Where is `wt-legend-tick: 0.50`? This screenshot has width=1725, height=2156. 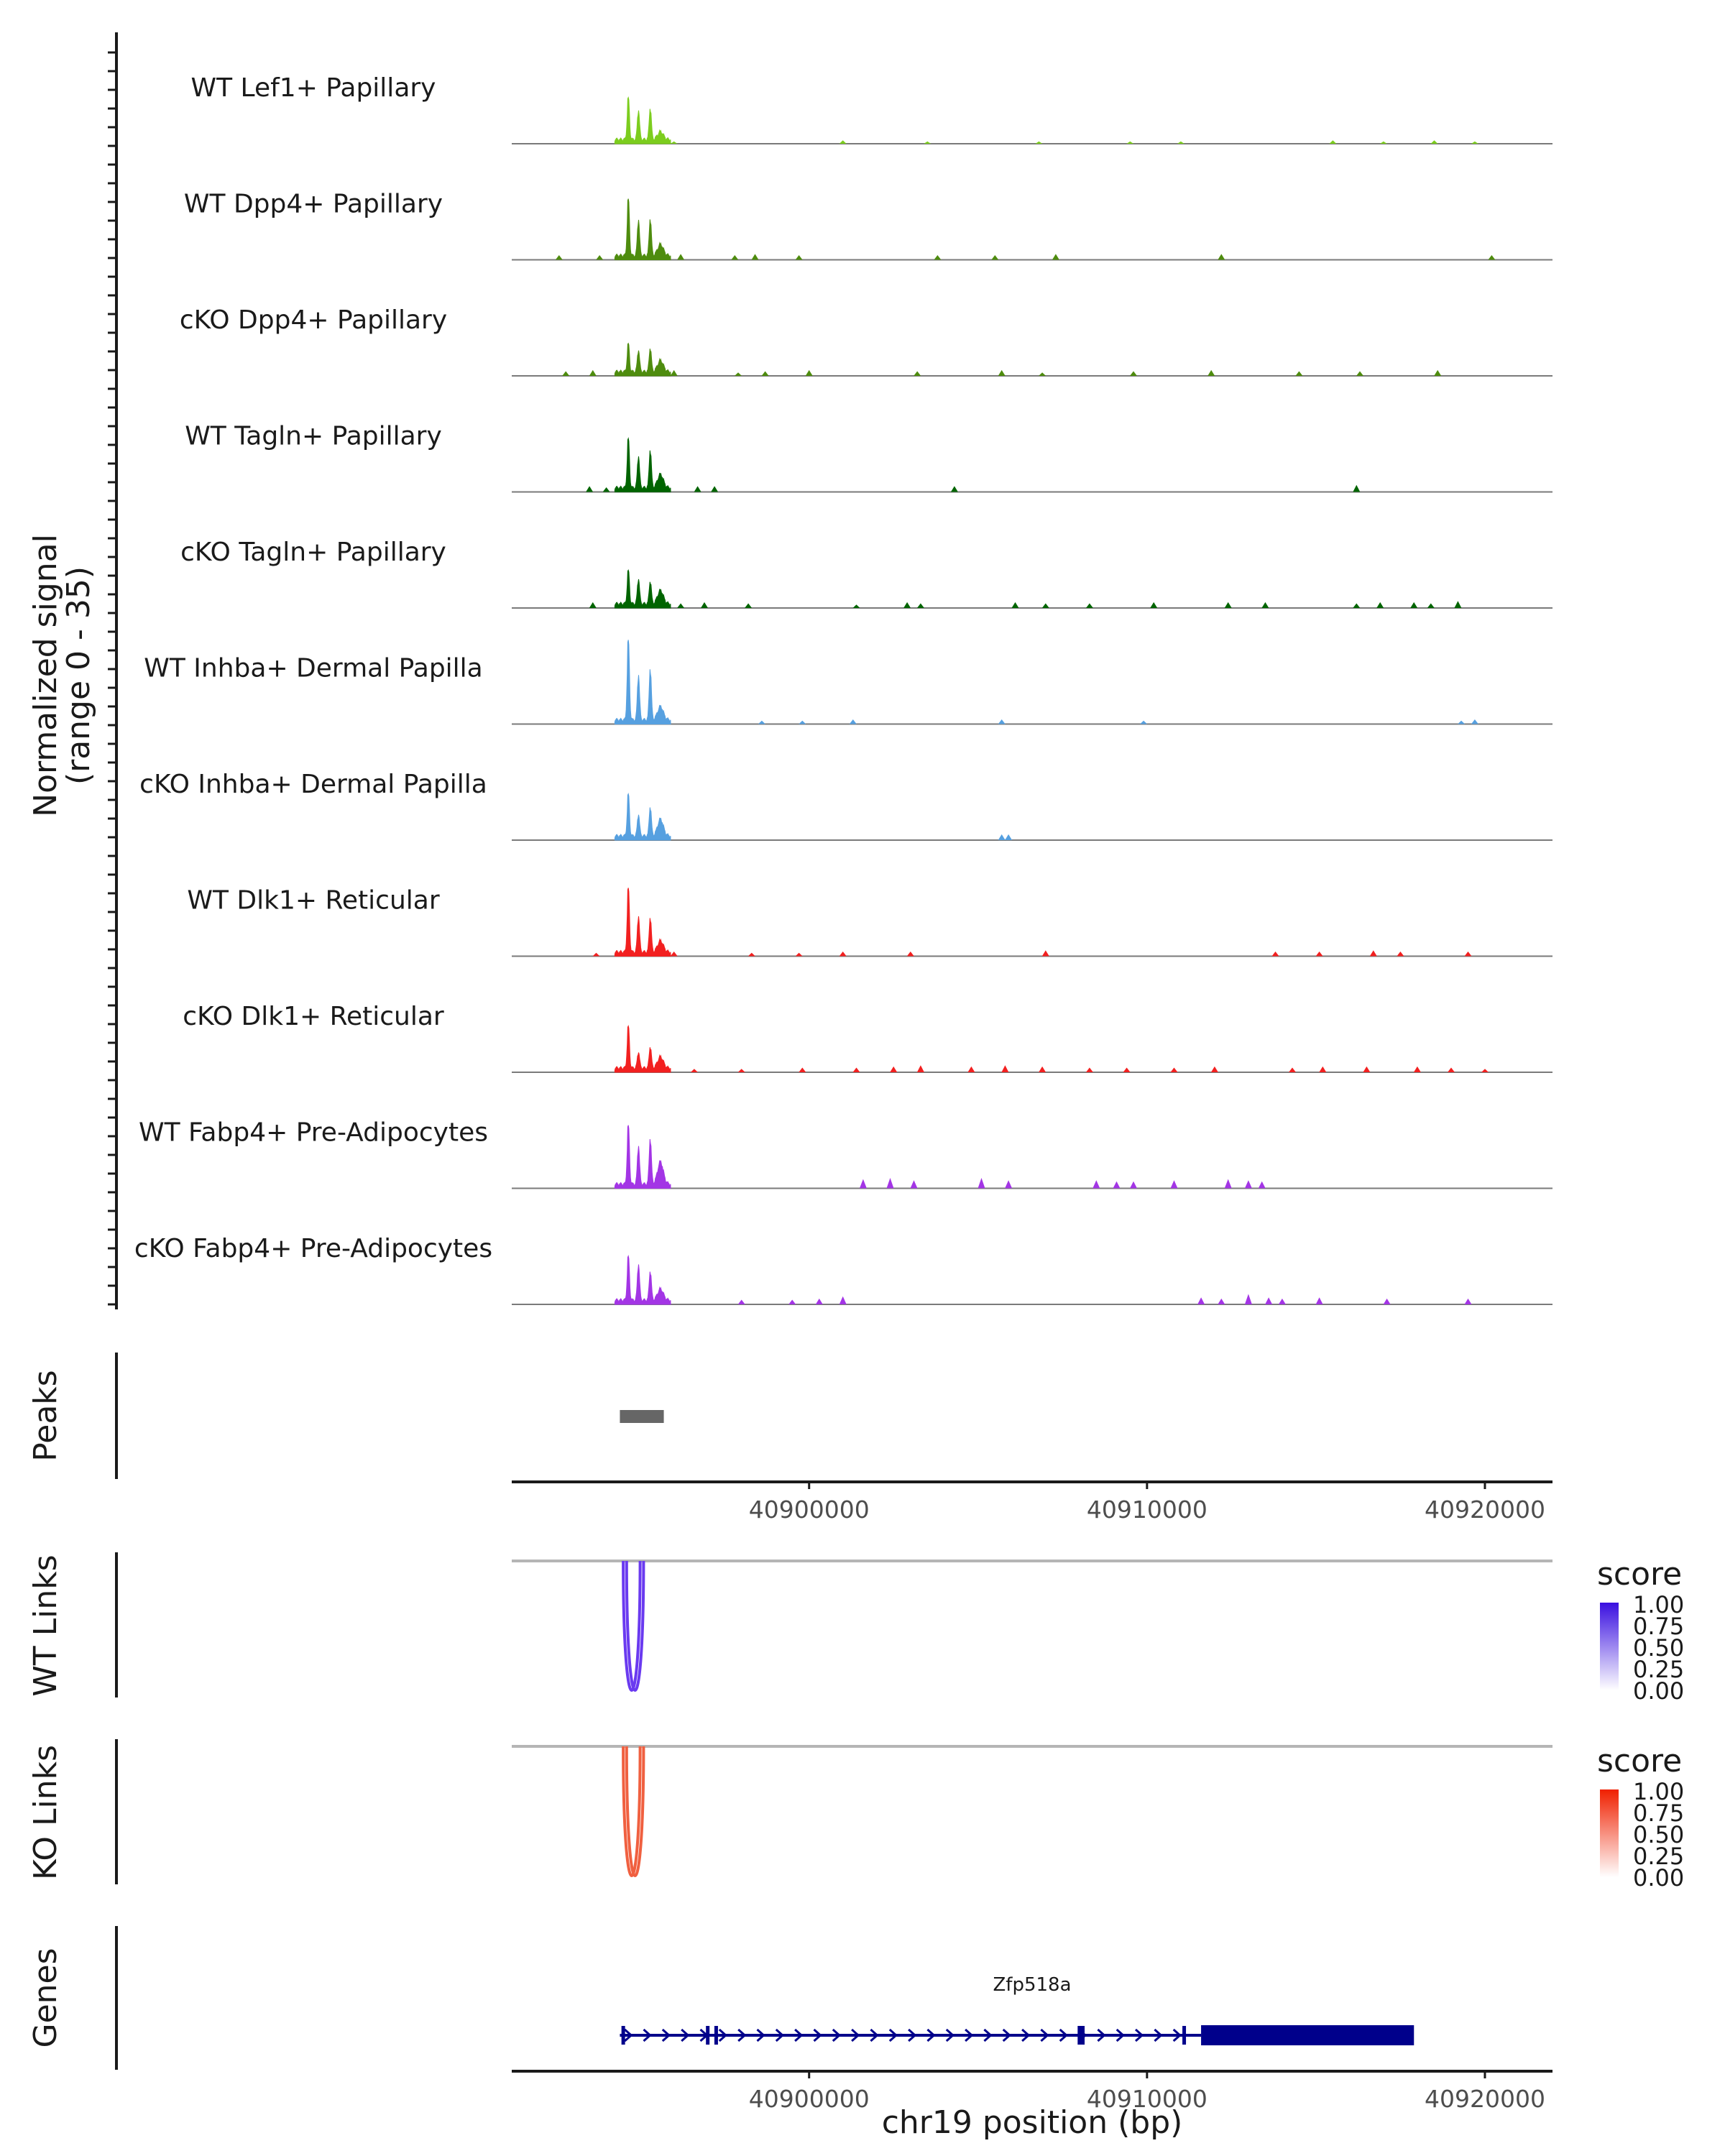
wt-legend-tick: 0.50 is located at coordinates (1658, 1648).